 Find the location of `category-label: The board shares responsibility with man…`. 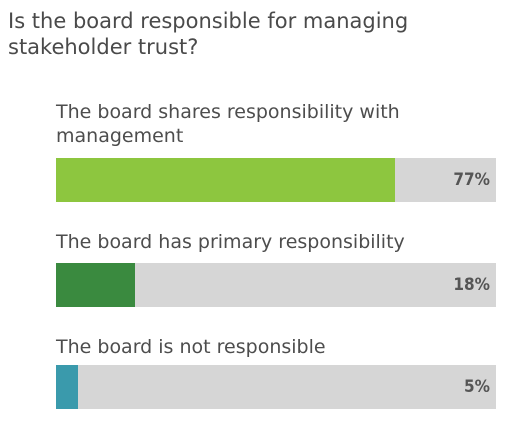

category-label: The board shares responsibility with man… is located at coordinates (228, 124).